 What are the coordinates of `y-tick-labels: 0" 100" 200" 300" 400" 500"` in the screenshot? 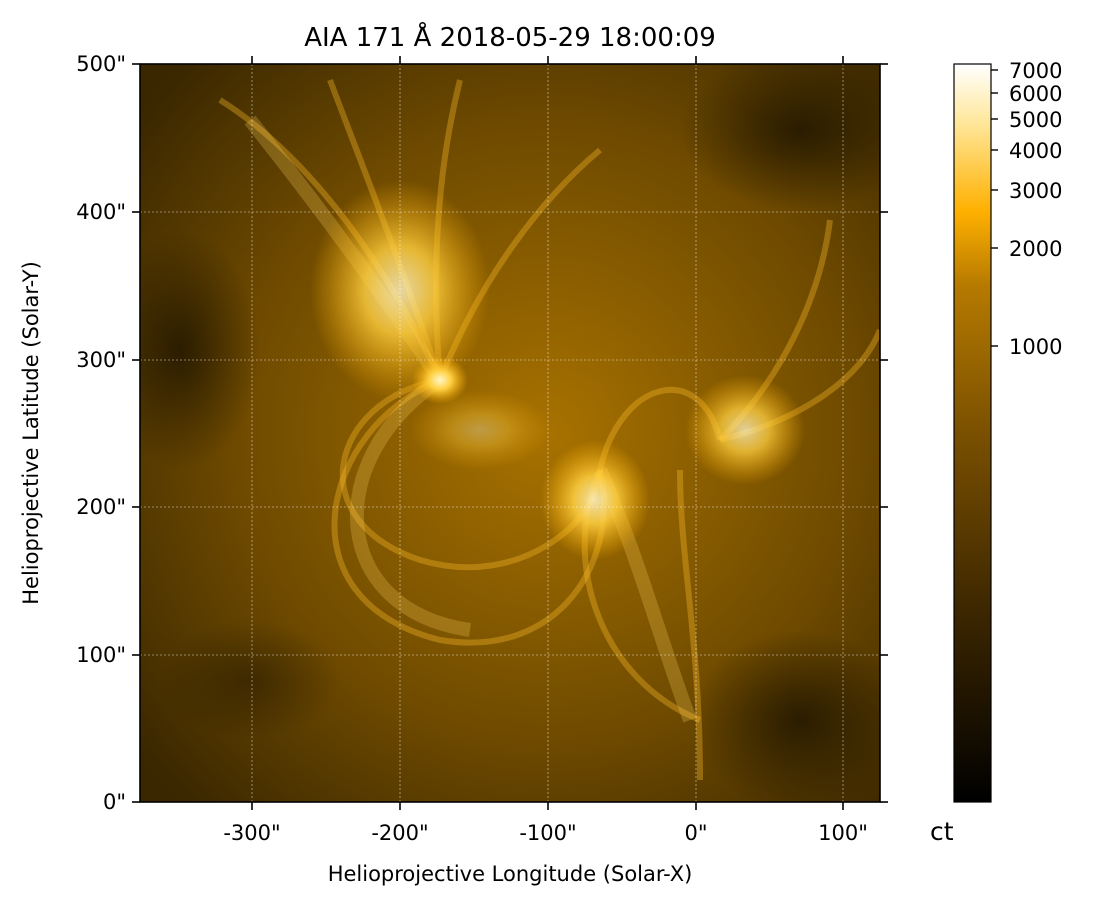 It's located at (101, 433).